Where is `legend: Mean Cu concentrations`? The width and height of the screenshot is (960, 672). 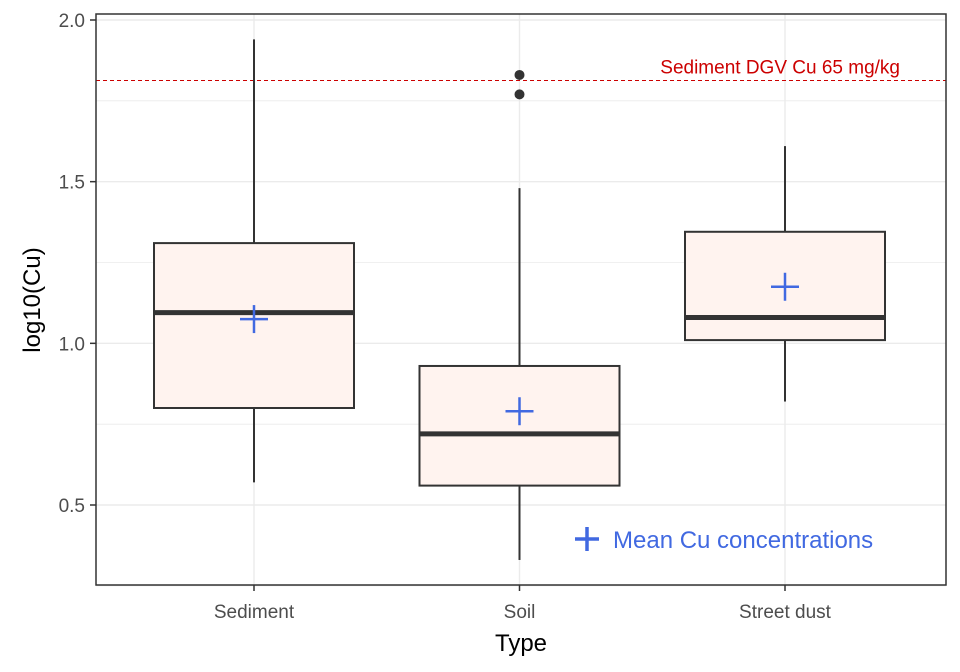
legend: Mean Cu concentrations is located at coordinates (724, 540).